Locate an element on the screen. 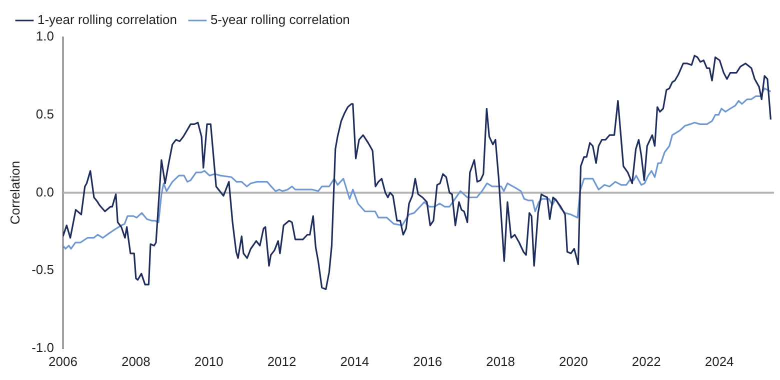 The height and width of the screenshot is (380, 780). y-tick-label: 0.5 is located at coordinates (45, 114).